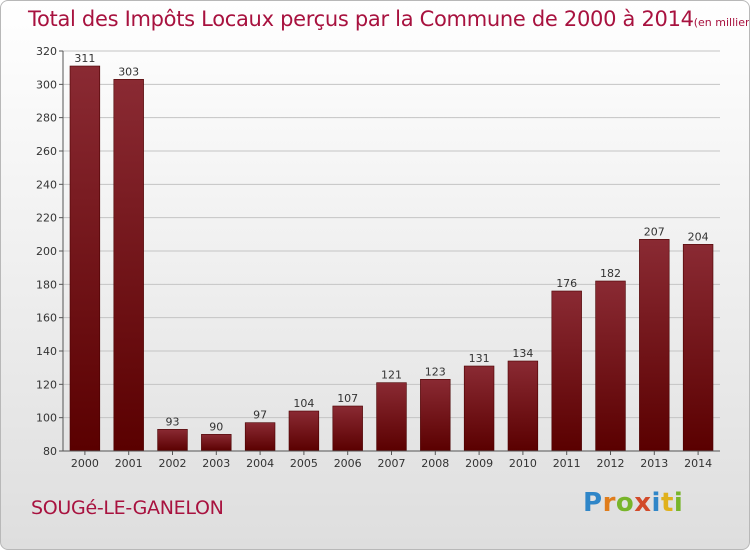 Image resolution: width=750 pixels, height=550 pixels. What do you see at coordinates (435, 463) in the screenshot?
I see `x-tick-label: 2008` at bounding box center [435, 463].